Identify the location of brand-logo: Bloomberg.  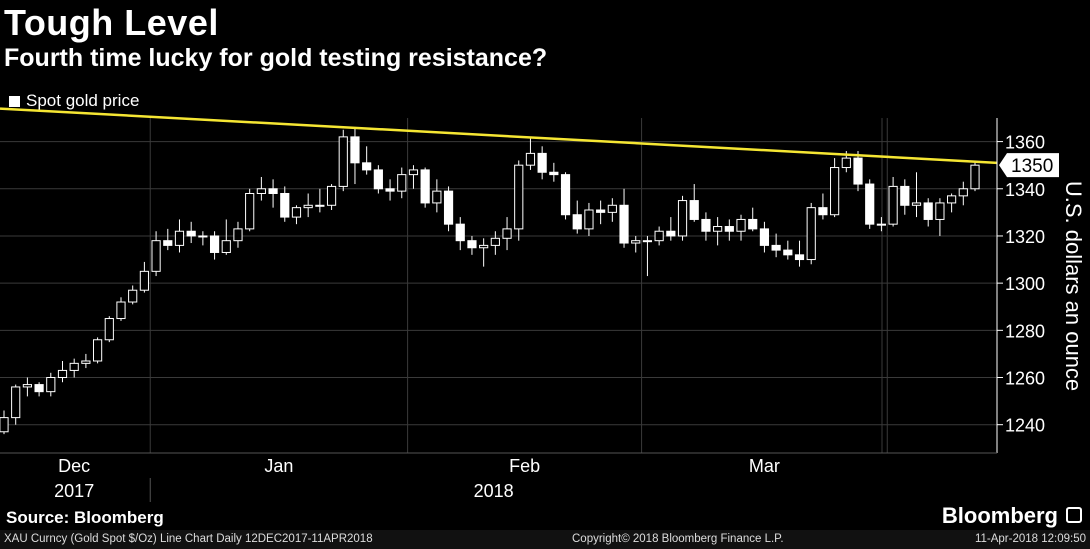
(999, 515).